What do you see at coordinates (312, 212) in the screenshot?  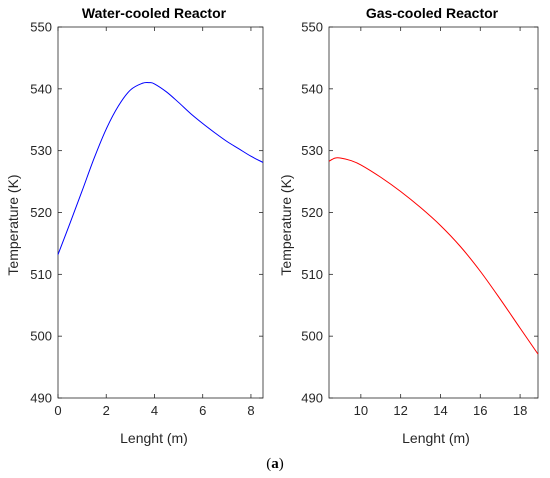 I see `y-tick-label-right-3: 520` at bounding box center [312, 212].